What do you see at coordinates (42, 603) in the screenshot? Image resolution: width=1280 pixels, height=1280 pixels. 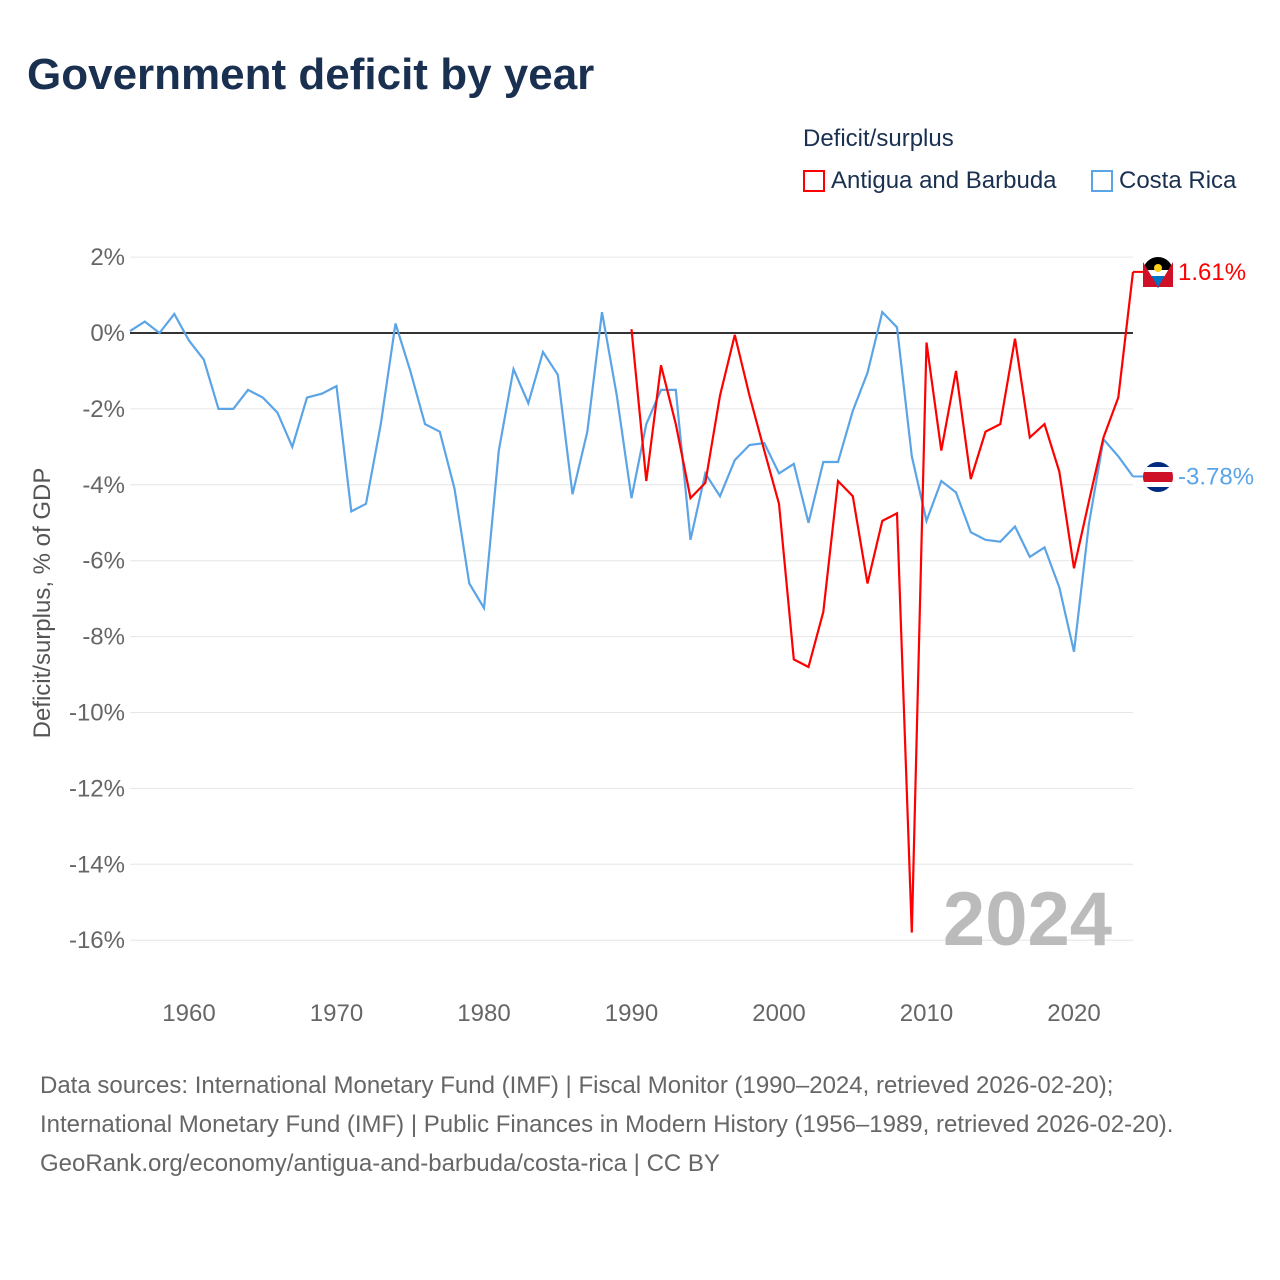 I see `y-axis-label: Deficit/surplus, % of GDP` at bounding box center [42, 603].